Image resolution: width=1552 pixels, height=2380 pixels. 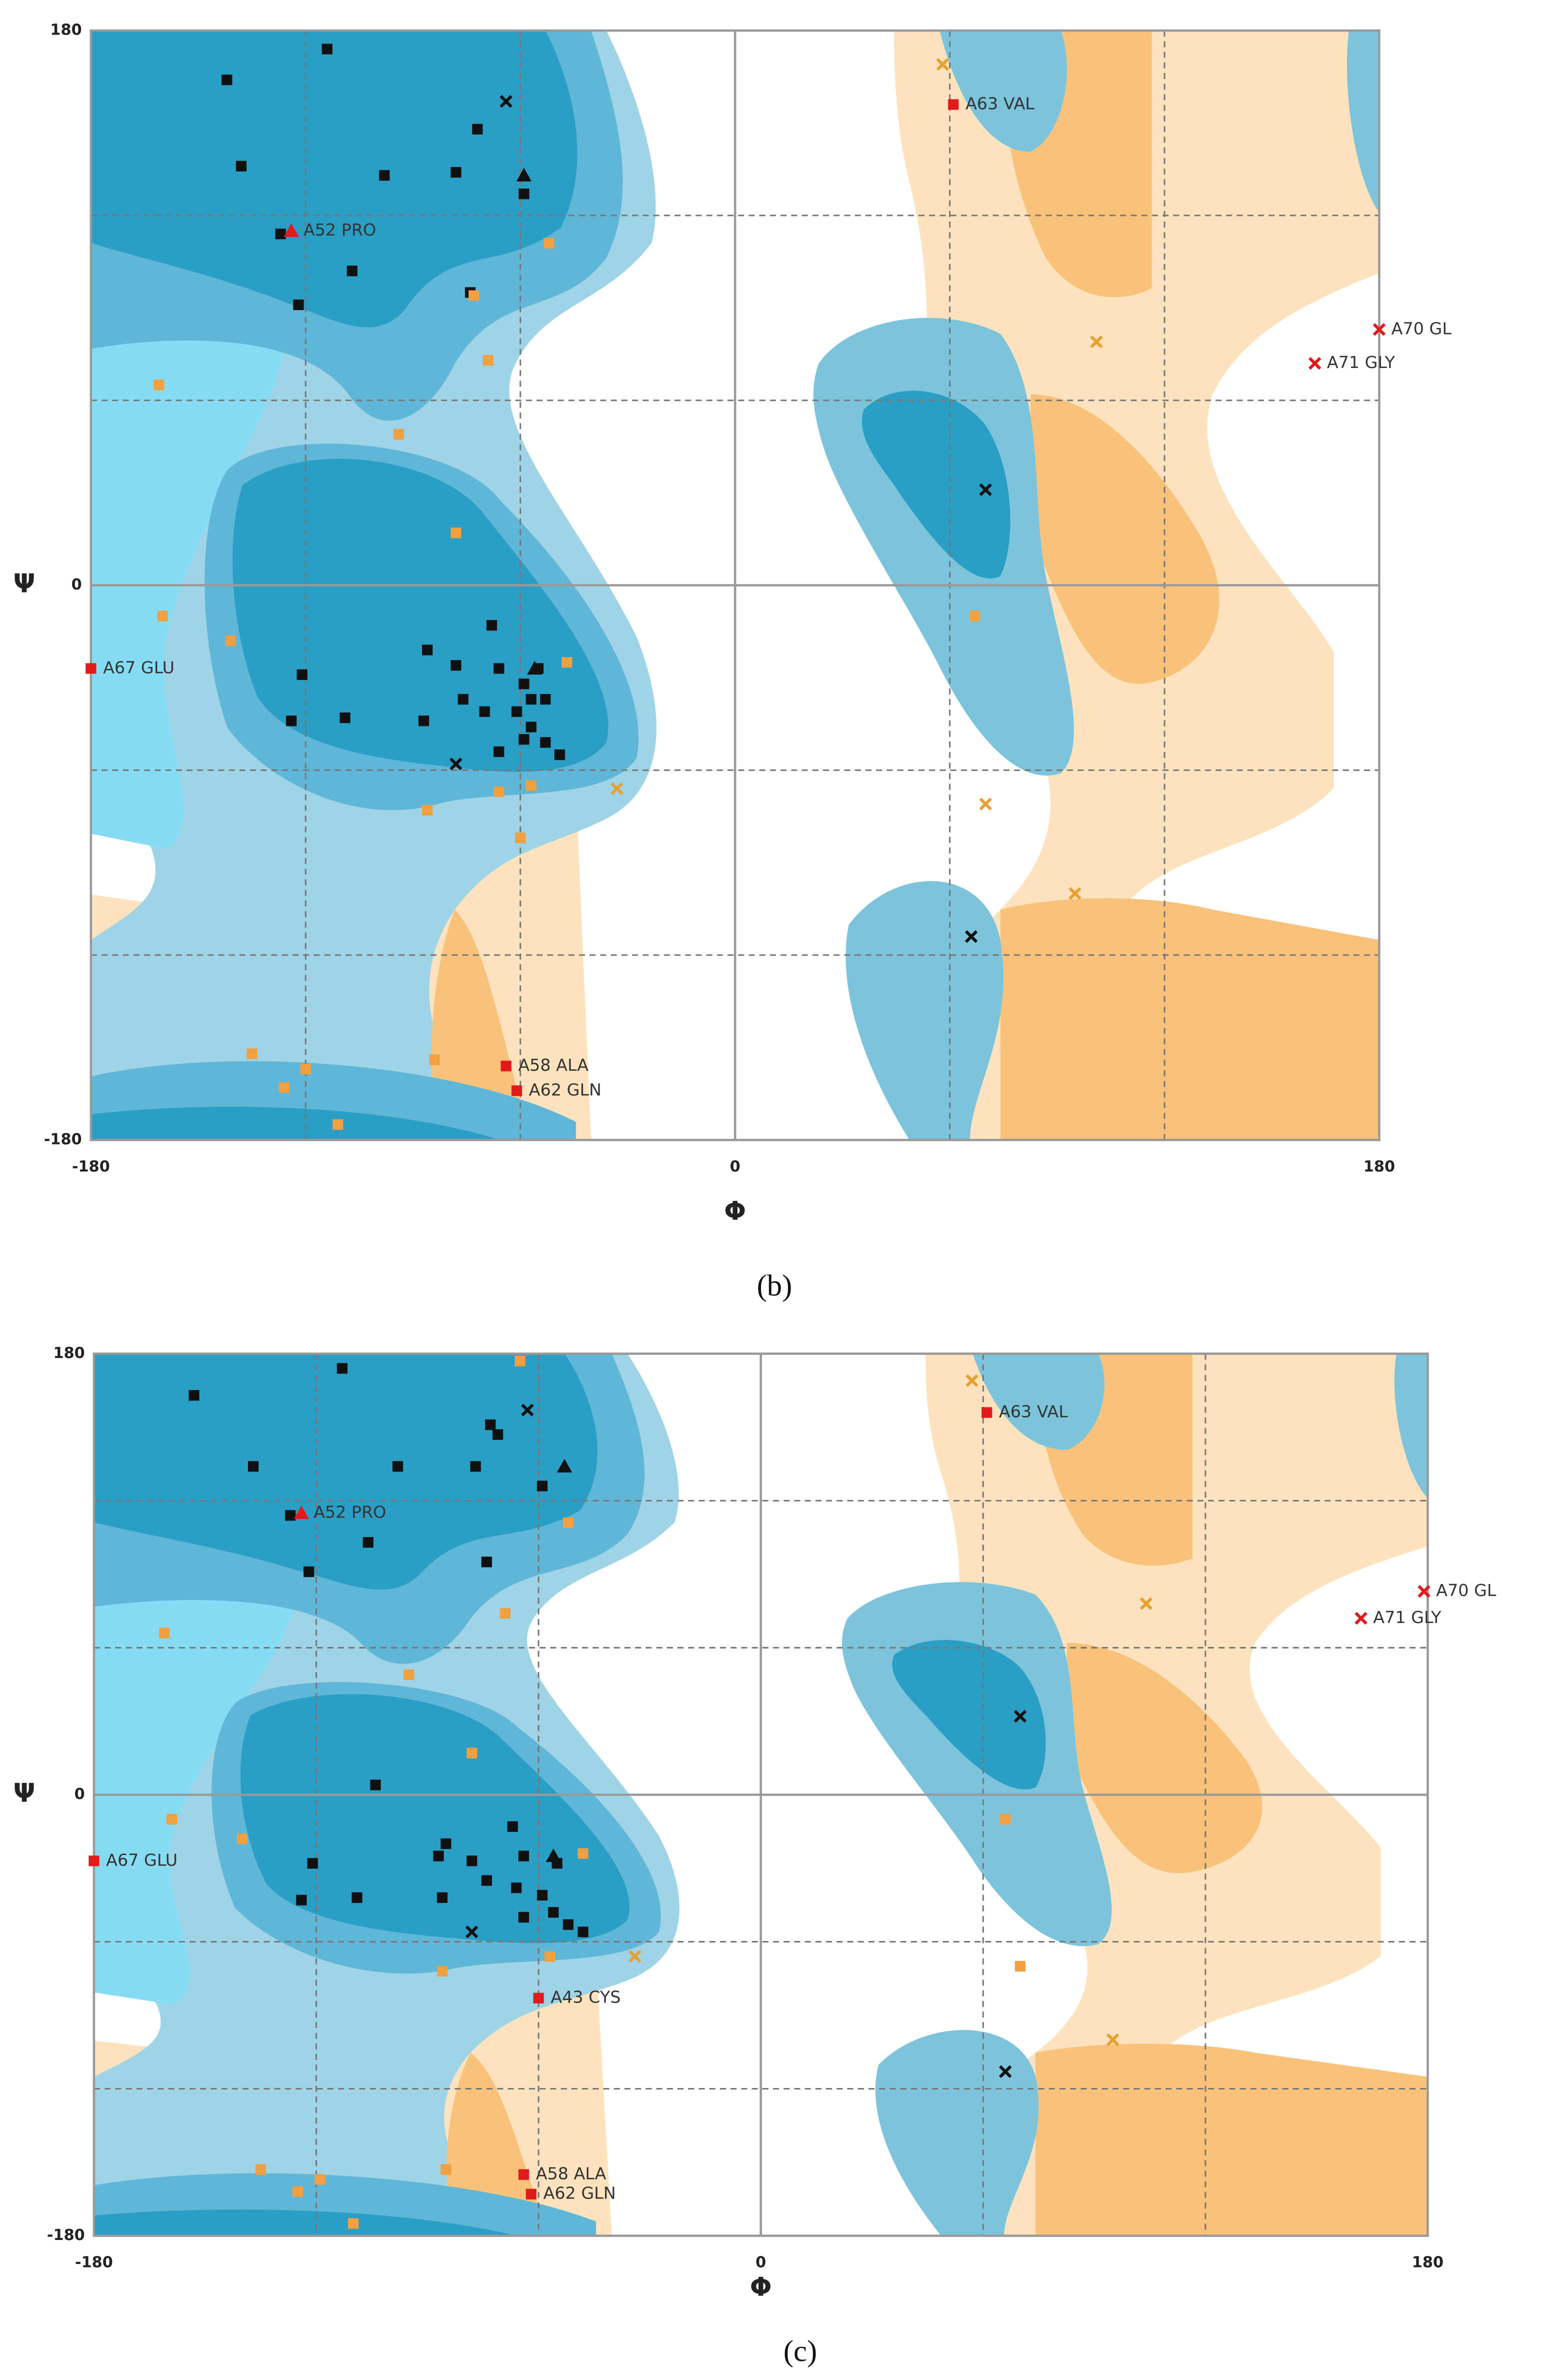 What do you see at coordinates (63, 1139) in the screenshot?
I see `y-tick-label: -180` at bounding box center [63, 1139].